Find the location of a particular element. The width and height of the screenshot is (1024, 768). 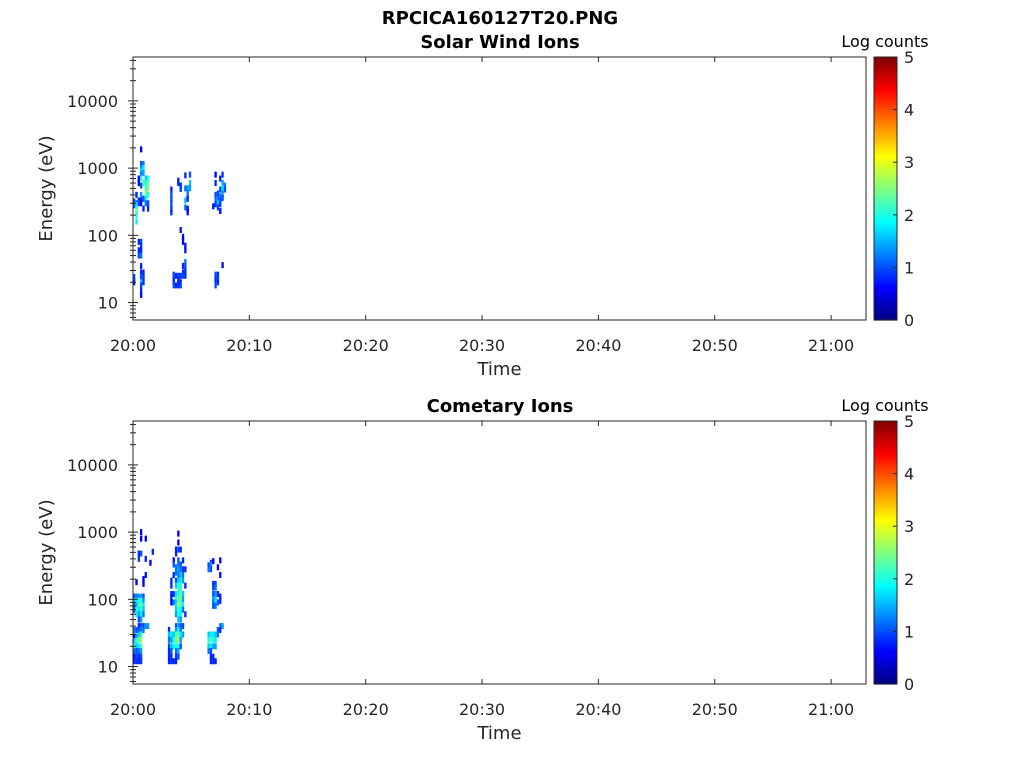

colorbar-tick-label: 5 is located at coordinates (909, 421).